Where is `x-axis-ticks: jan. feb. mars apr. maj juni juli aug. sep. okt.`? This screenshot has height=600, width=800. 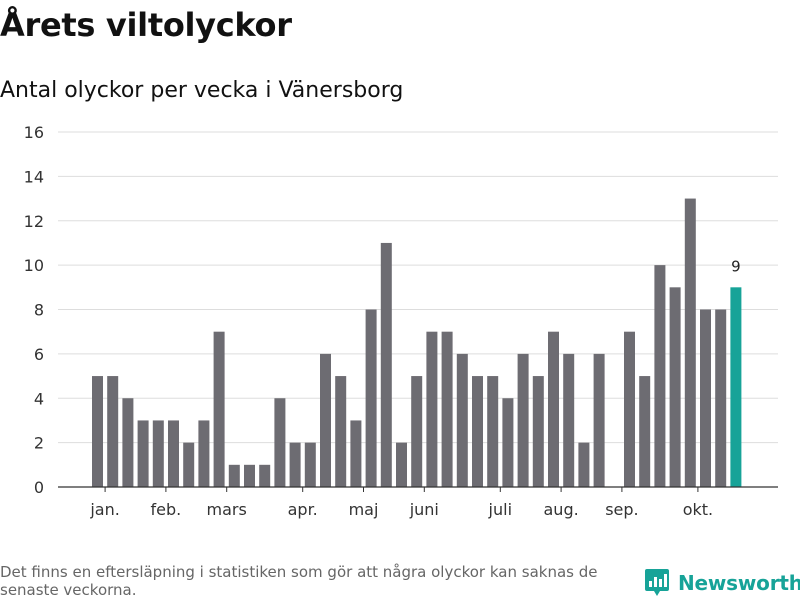
x-axis-ticks: jan. feb. mars apr. maj juni juli aug. sep. okt. is located at coordinates (401, 503).